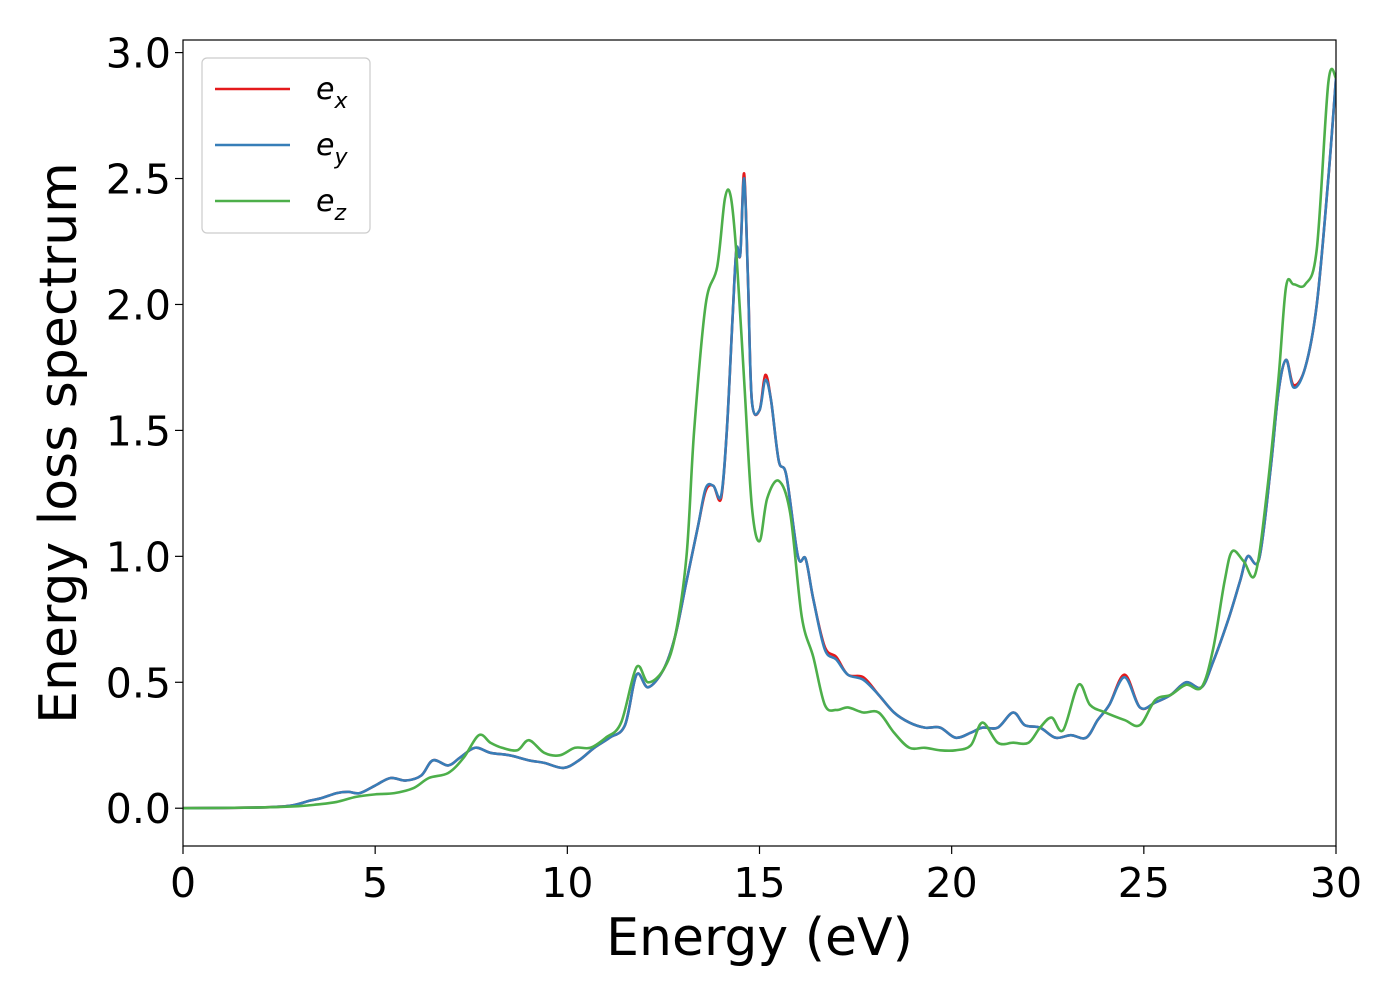  Describe the element at coordinates (567, 883) in the screenshot. I see `x-tick-label: 10` at that location.